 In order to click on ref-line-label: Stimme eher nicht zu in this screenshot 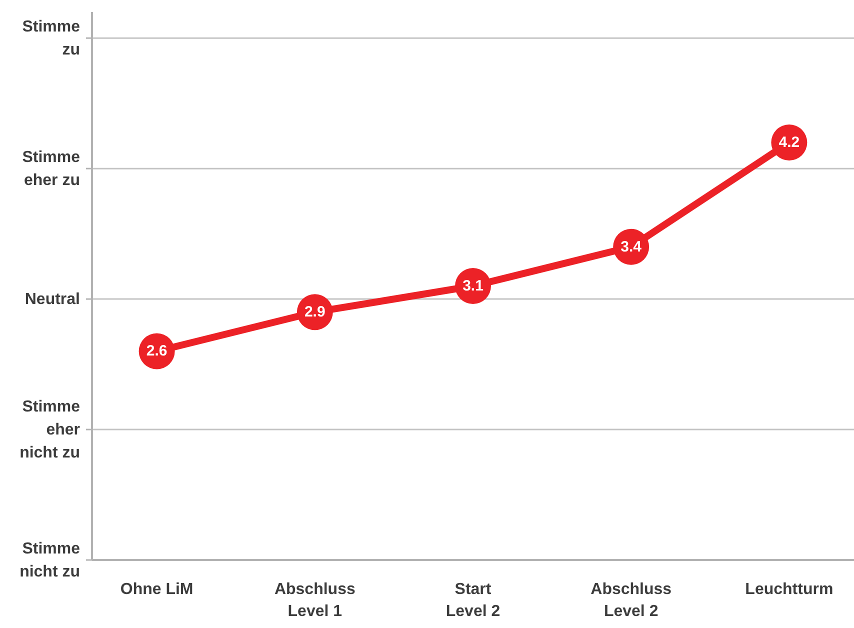, I will do `click(50, 430)`.